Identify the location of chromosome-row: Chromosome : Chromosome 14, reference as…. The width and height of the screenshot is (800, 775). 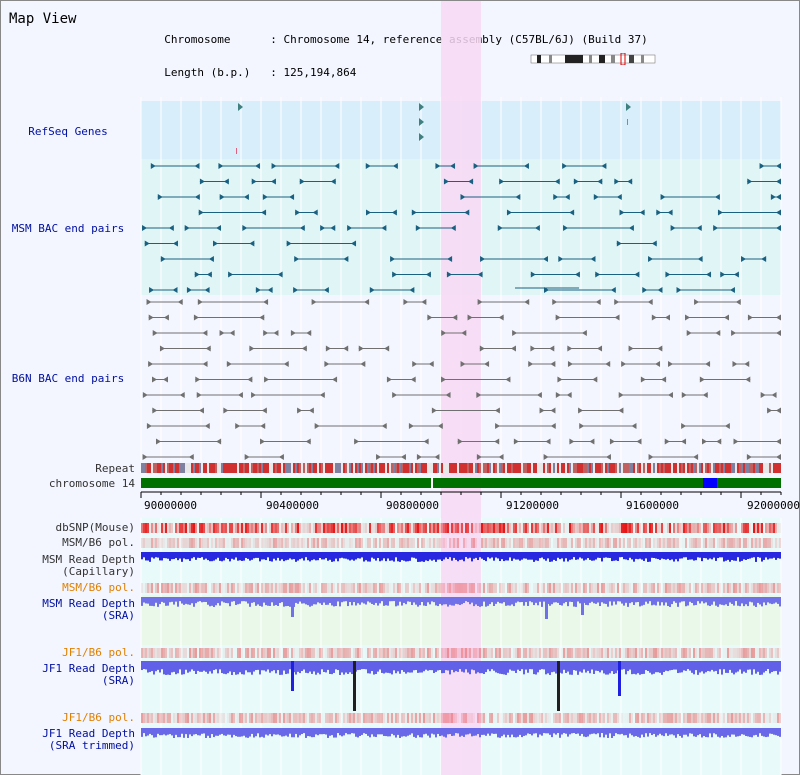
(406, 39).